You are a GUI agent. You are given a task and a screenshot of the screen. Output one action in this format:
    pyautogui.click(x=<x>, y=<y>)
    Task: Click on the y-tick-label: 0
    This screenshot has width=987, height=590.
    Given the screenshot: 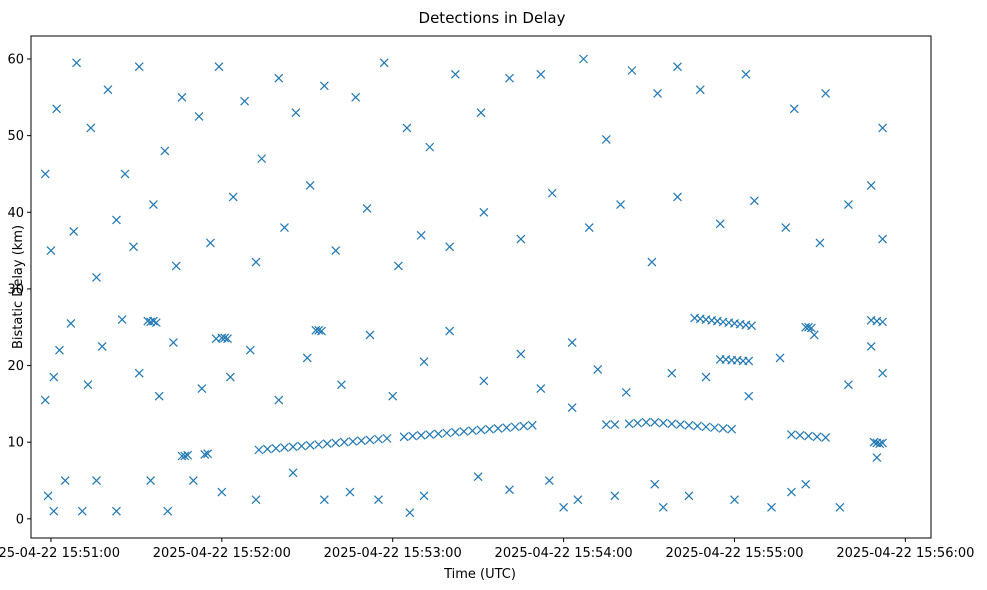 What is the action you would take?
    pyautogui.click(x=20, y=519)
    